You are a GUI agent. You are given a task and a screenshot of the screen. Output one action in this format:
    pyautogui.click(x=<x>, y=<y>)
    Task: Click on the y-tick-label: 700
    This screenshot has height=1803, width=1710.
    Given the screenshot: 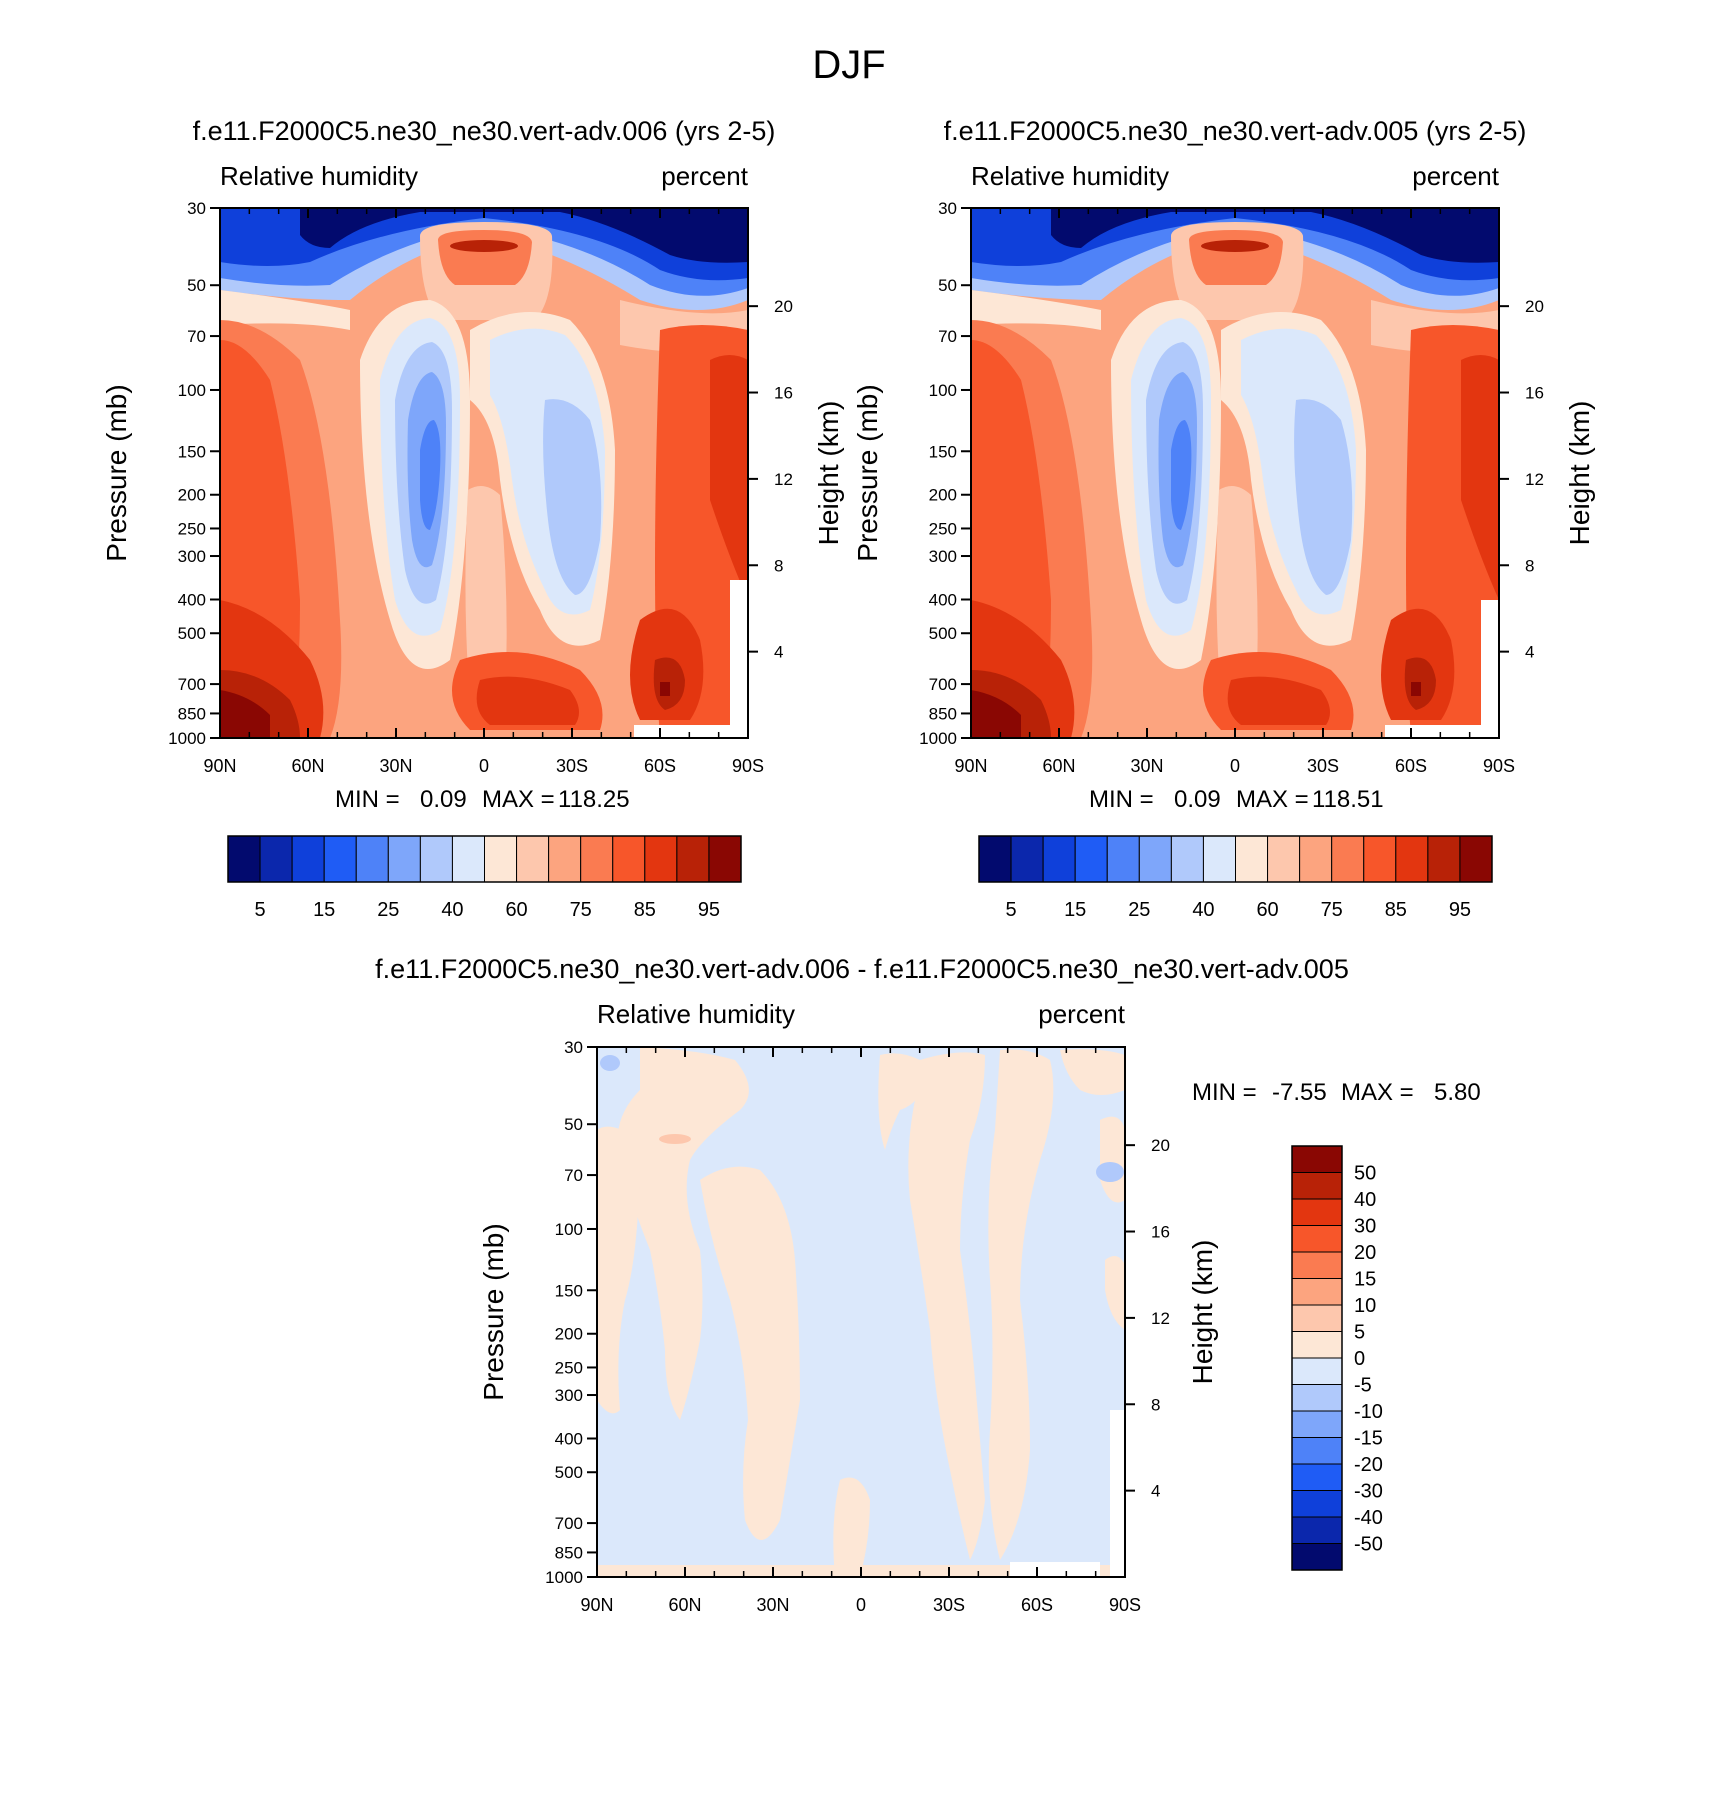 What is the action you would take?
    pyautogui.click(x=569, y=1523)
    